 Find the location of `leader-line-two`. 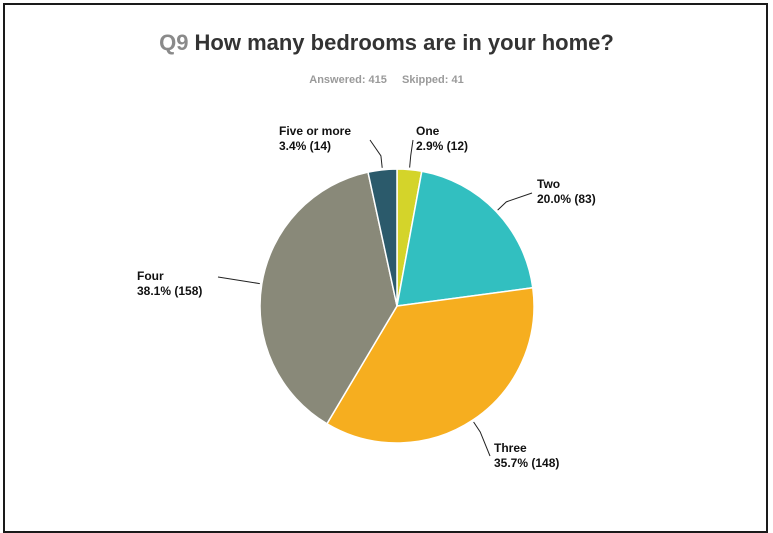

leader-line-two is located at coordinates (515, 201).